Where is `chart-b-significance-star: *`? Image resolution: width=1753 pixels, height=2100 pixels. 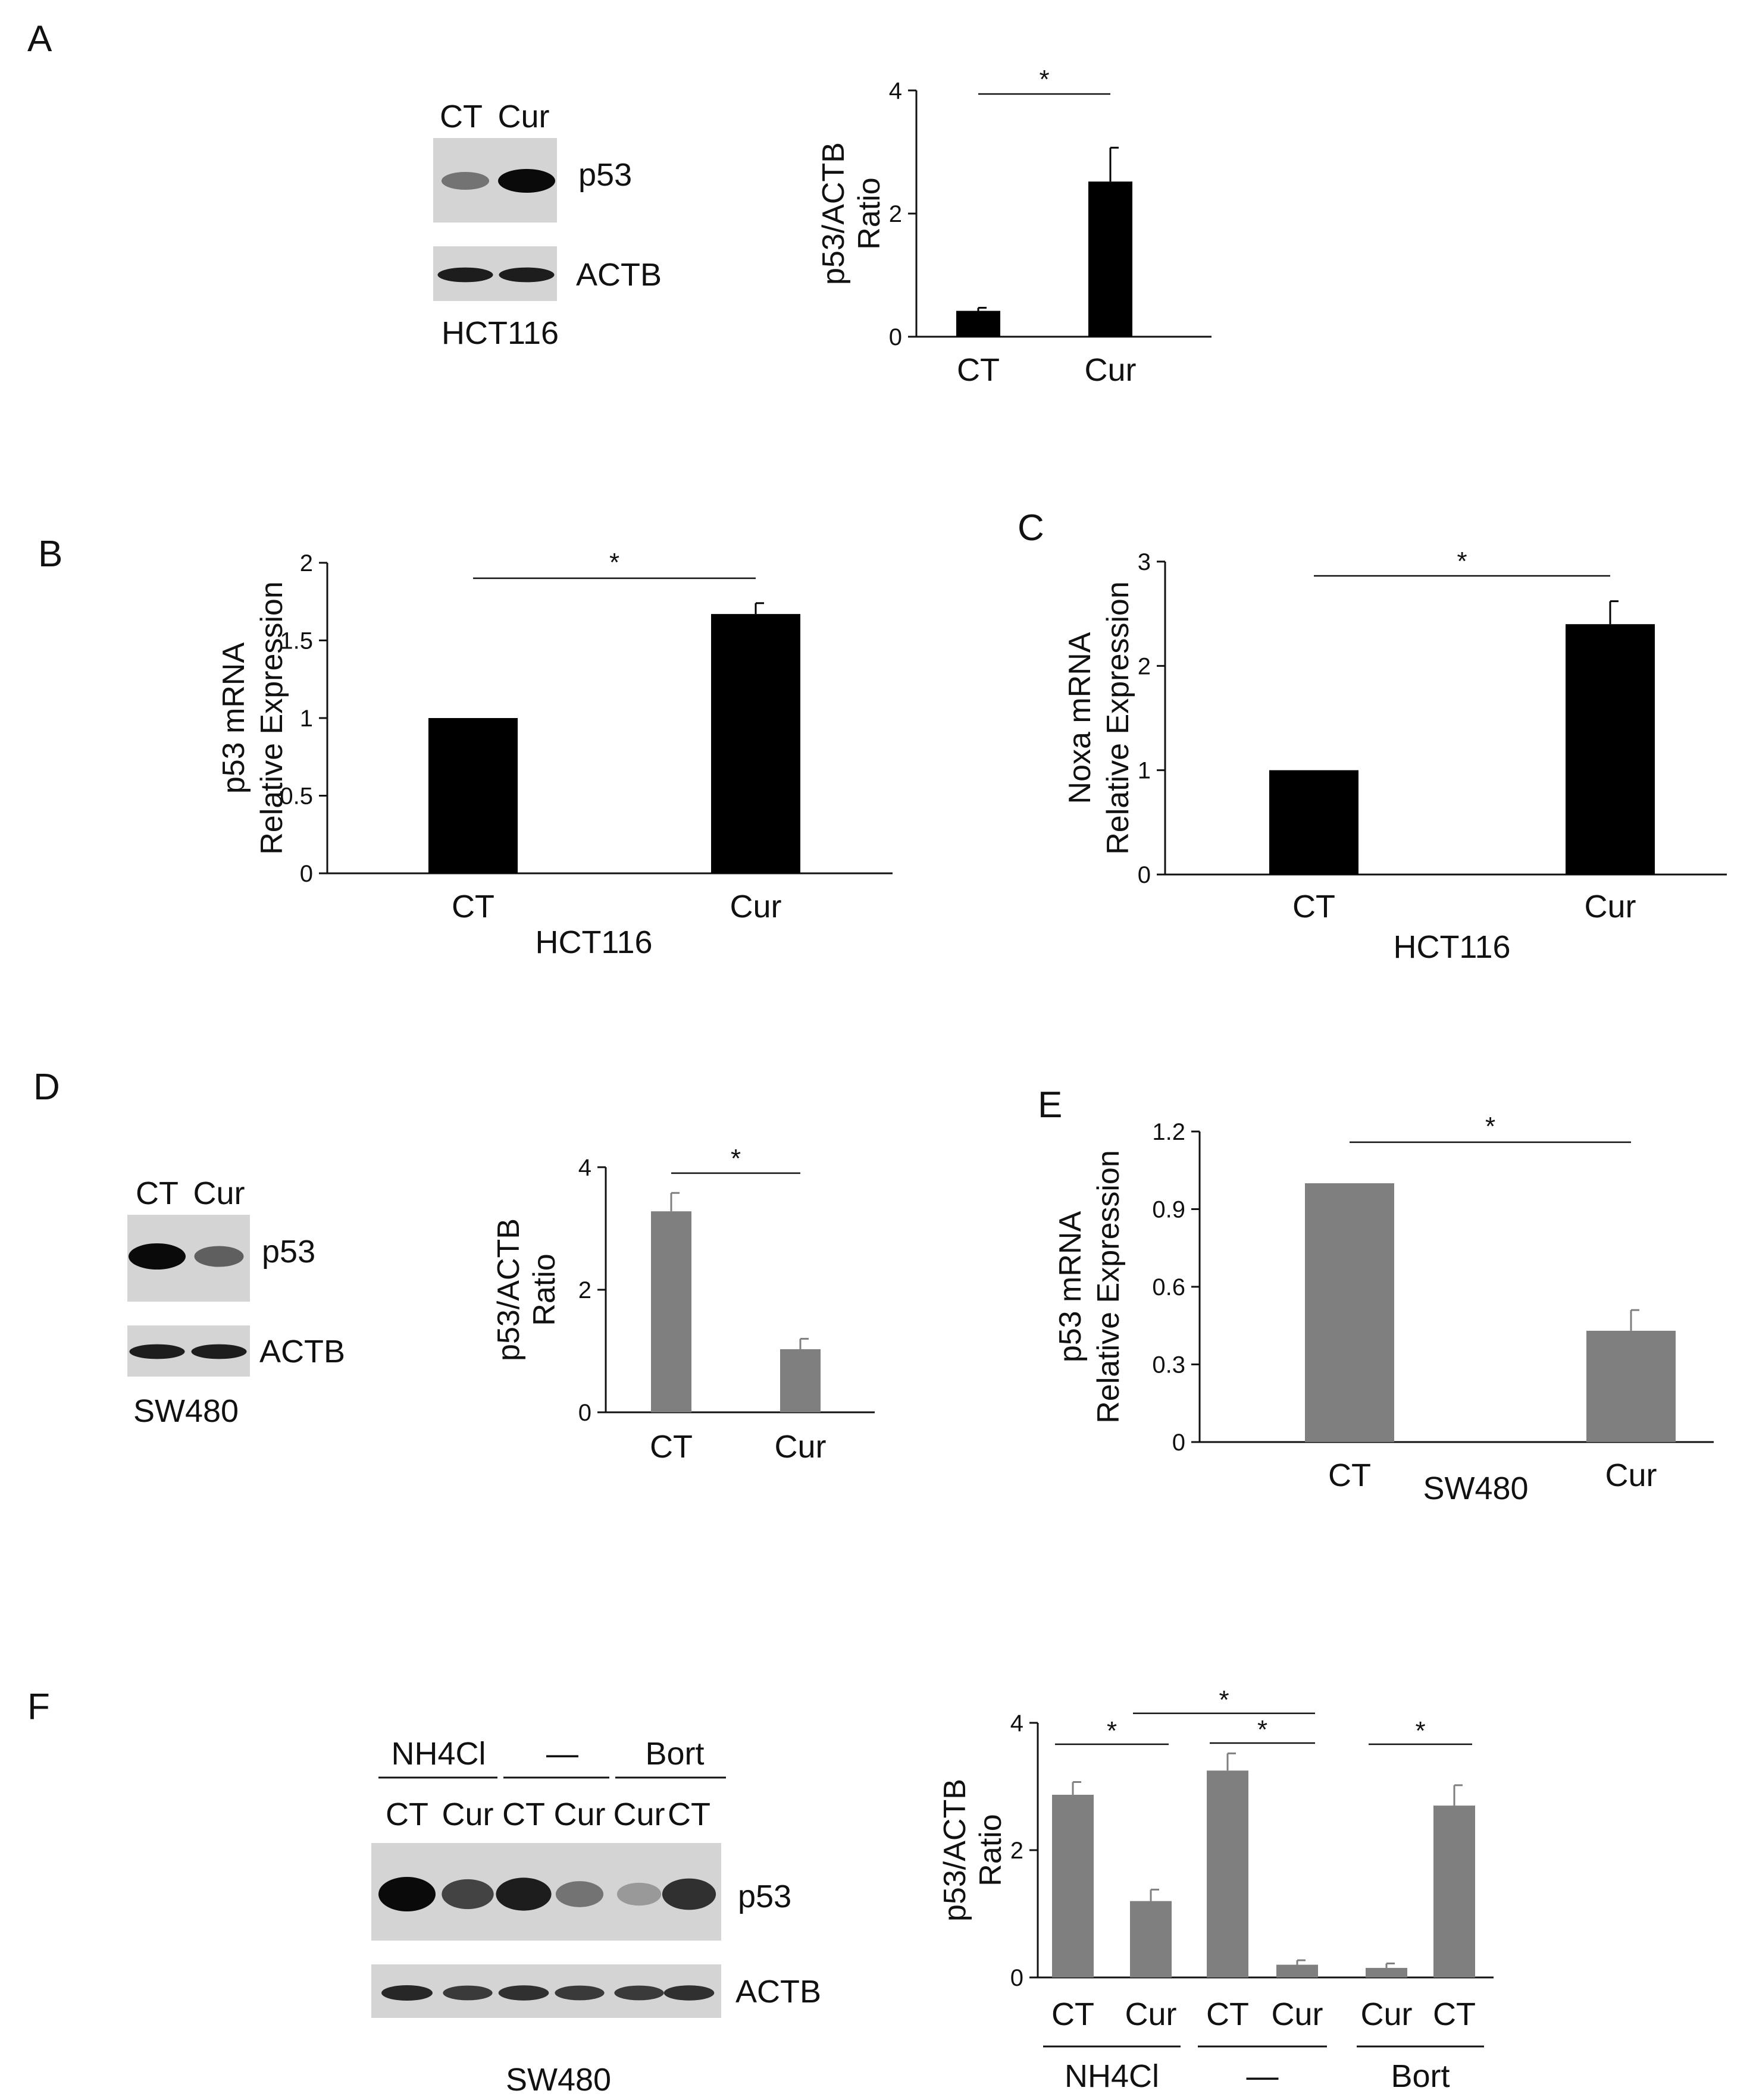 chart-b-significance-star: * is located at coordinates (614, 562).